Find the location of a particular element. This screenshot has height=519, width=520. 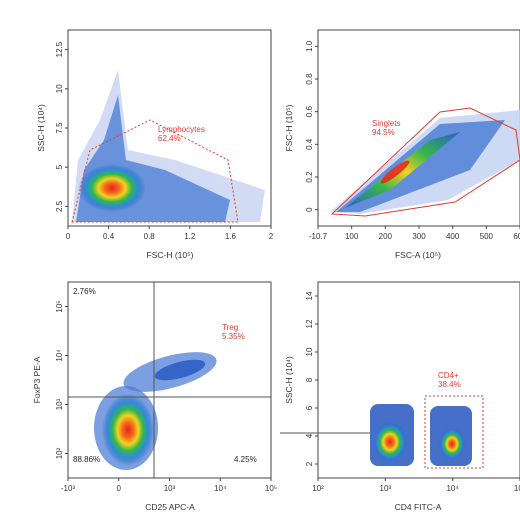

panel-1-x-ticks: 0 0.4 0.8 1.2 1.6 2 is located at coordinates (170, 233).